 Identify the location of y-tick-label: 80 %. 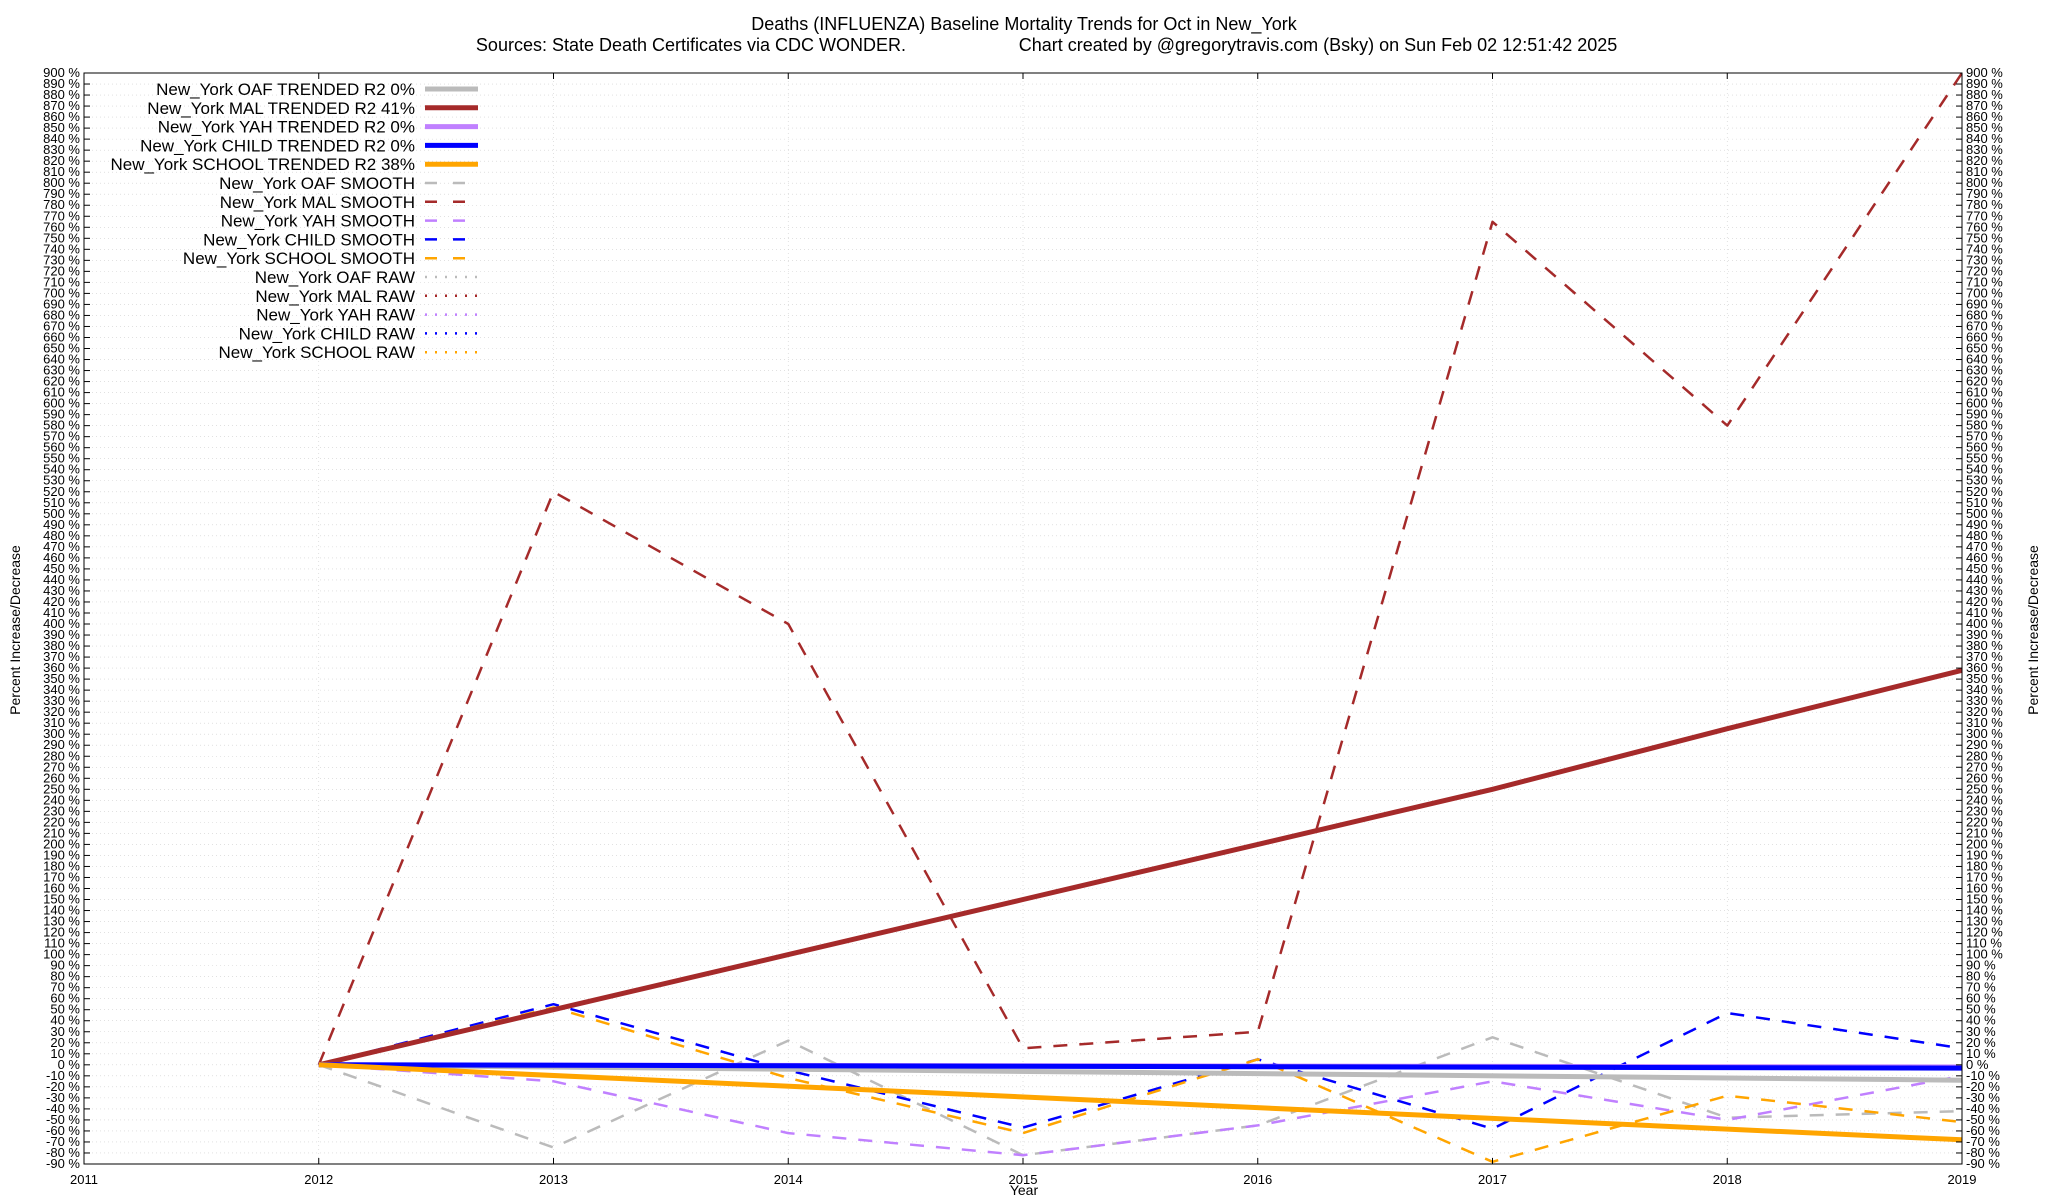
(65, 976).